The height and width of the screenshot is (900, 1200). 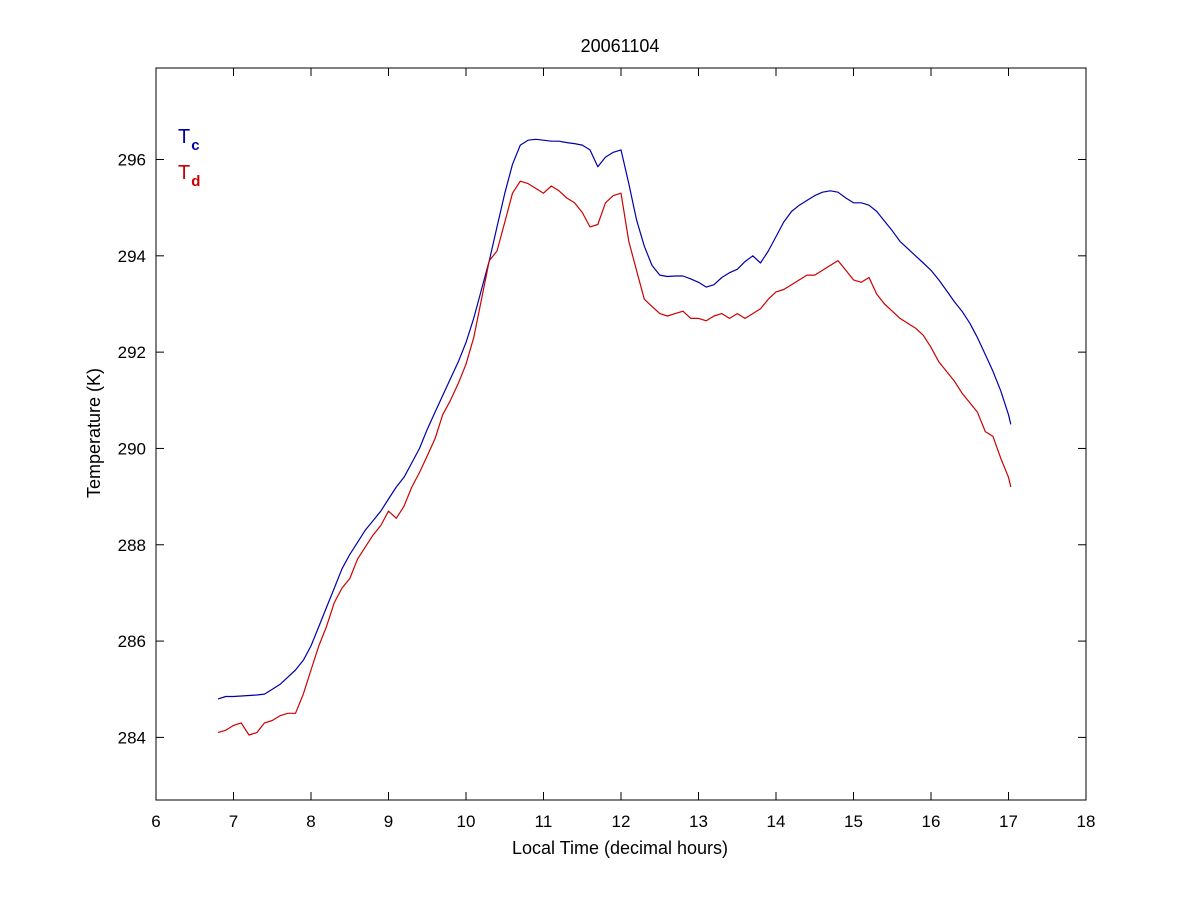 What do you see at coordinates (388, 821) in the screenshot?
I see `x-tick-label: 9` at bounding box center [388, 821].